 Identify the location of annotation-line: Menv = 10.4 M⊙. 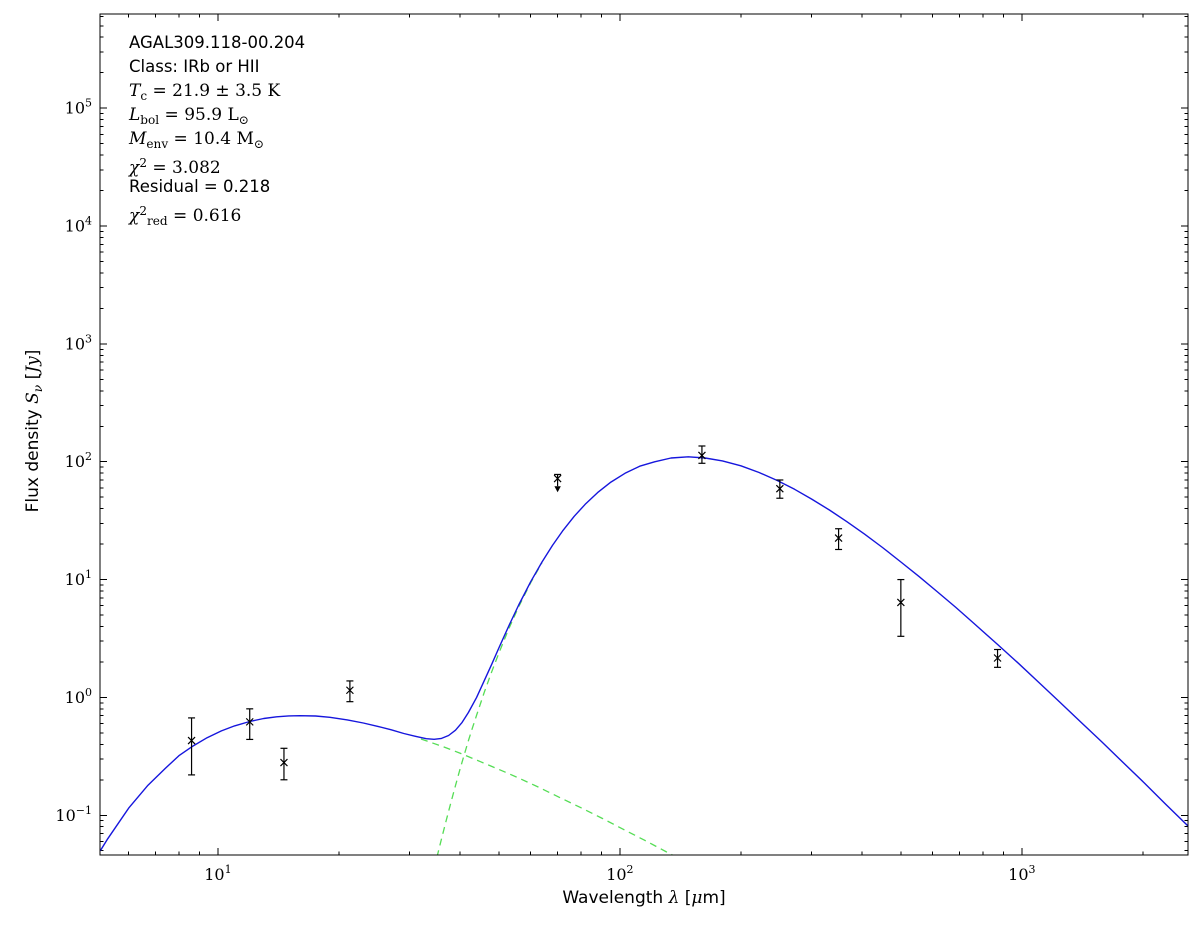
(196, 140).